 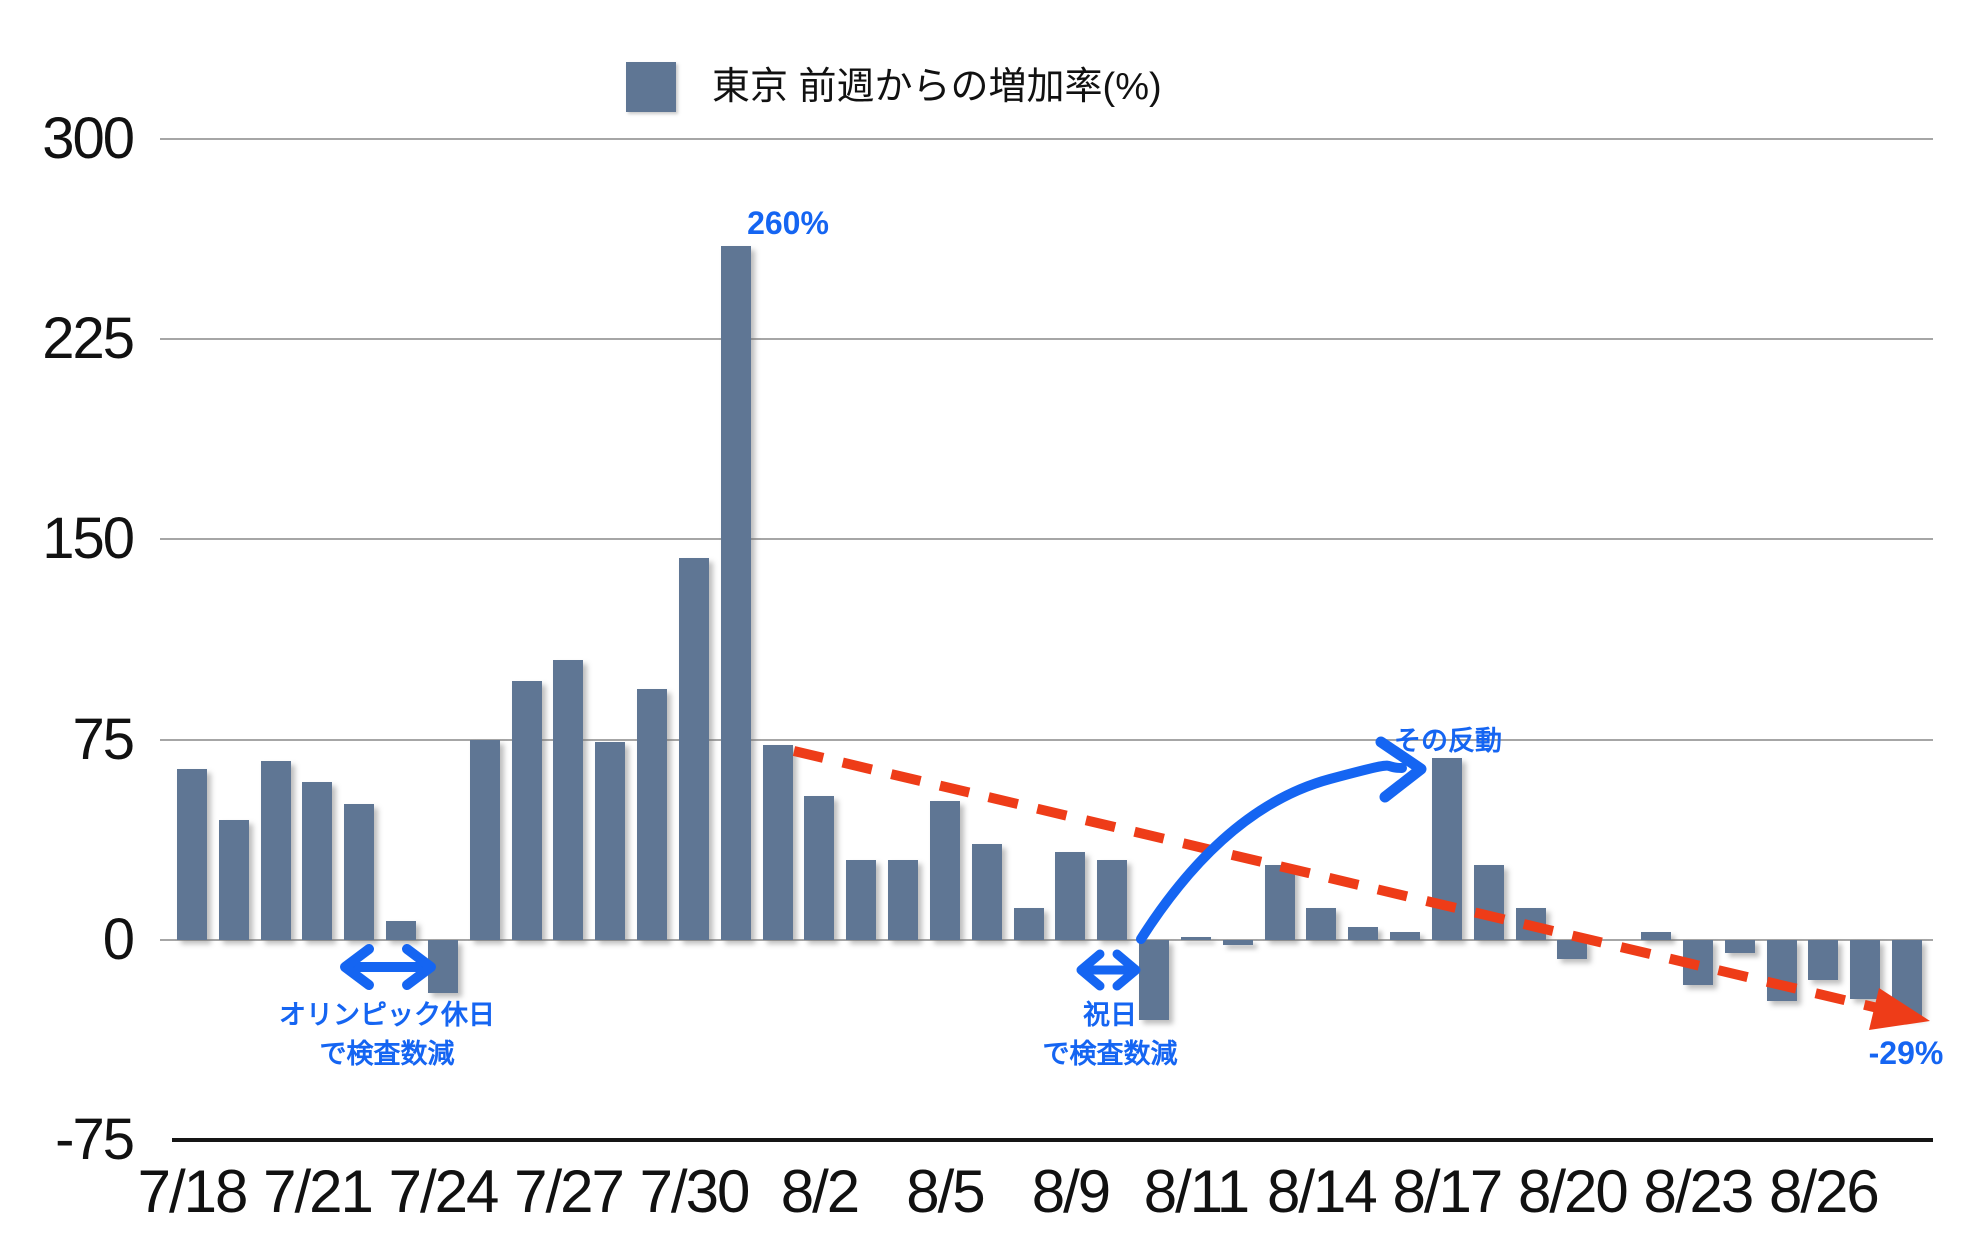 What do you see at coordinates (1110, 1035) in the screenshot?
I see `holiday-note: 祝日 で検査数減` at bounding box center [1110, 1035].